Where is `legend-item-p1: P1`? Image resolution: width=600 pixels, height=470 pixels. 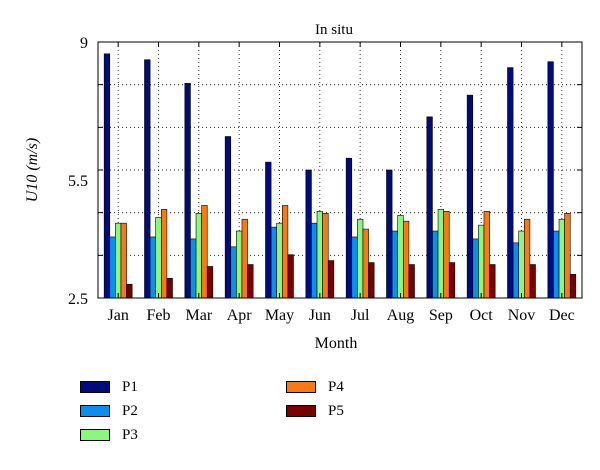 legend-item-p1: P1 is located at coordinates (109, 387).